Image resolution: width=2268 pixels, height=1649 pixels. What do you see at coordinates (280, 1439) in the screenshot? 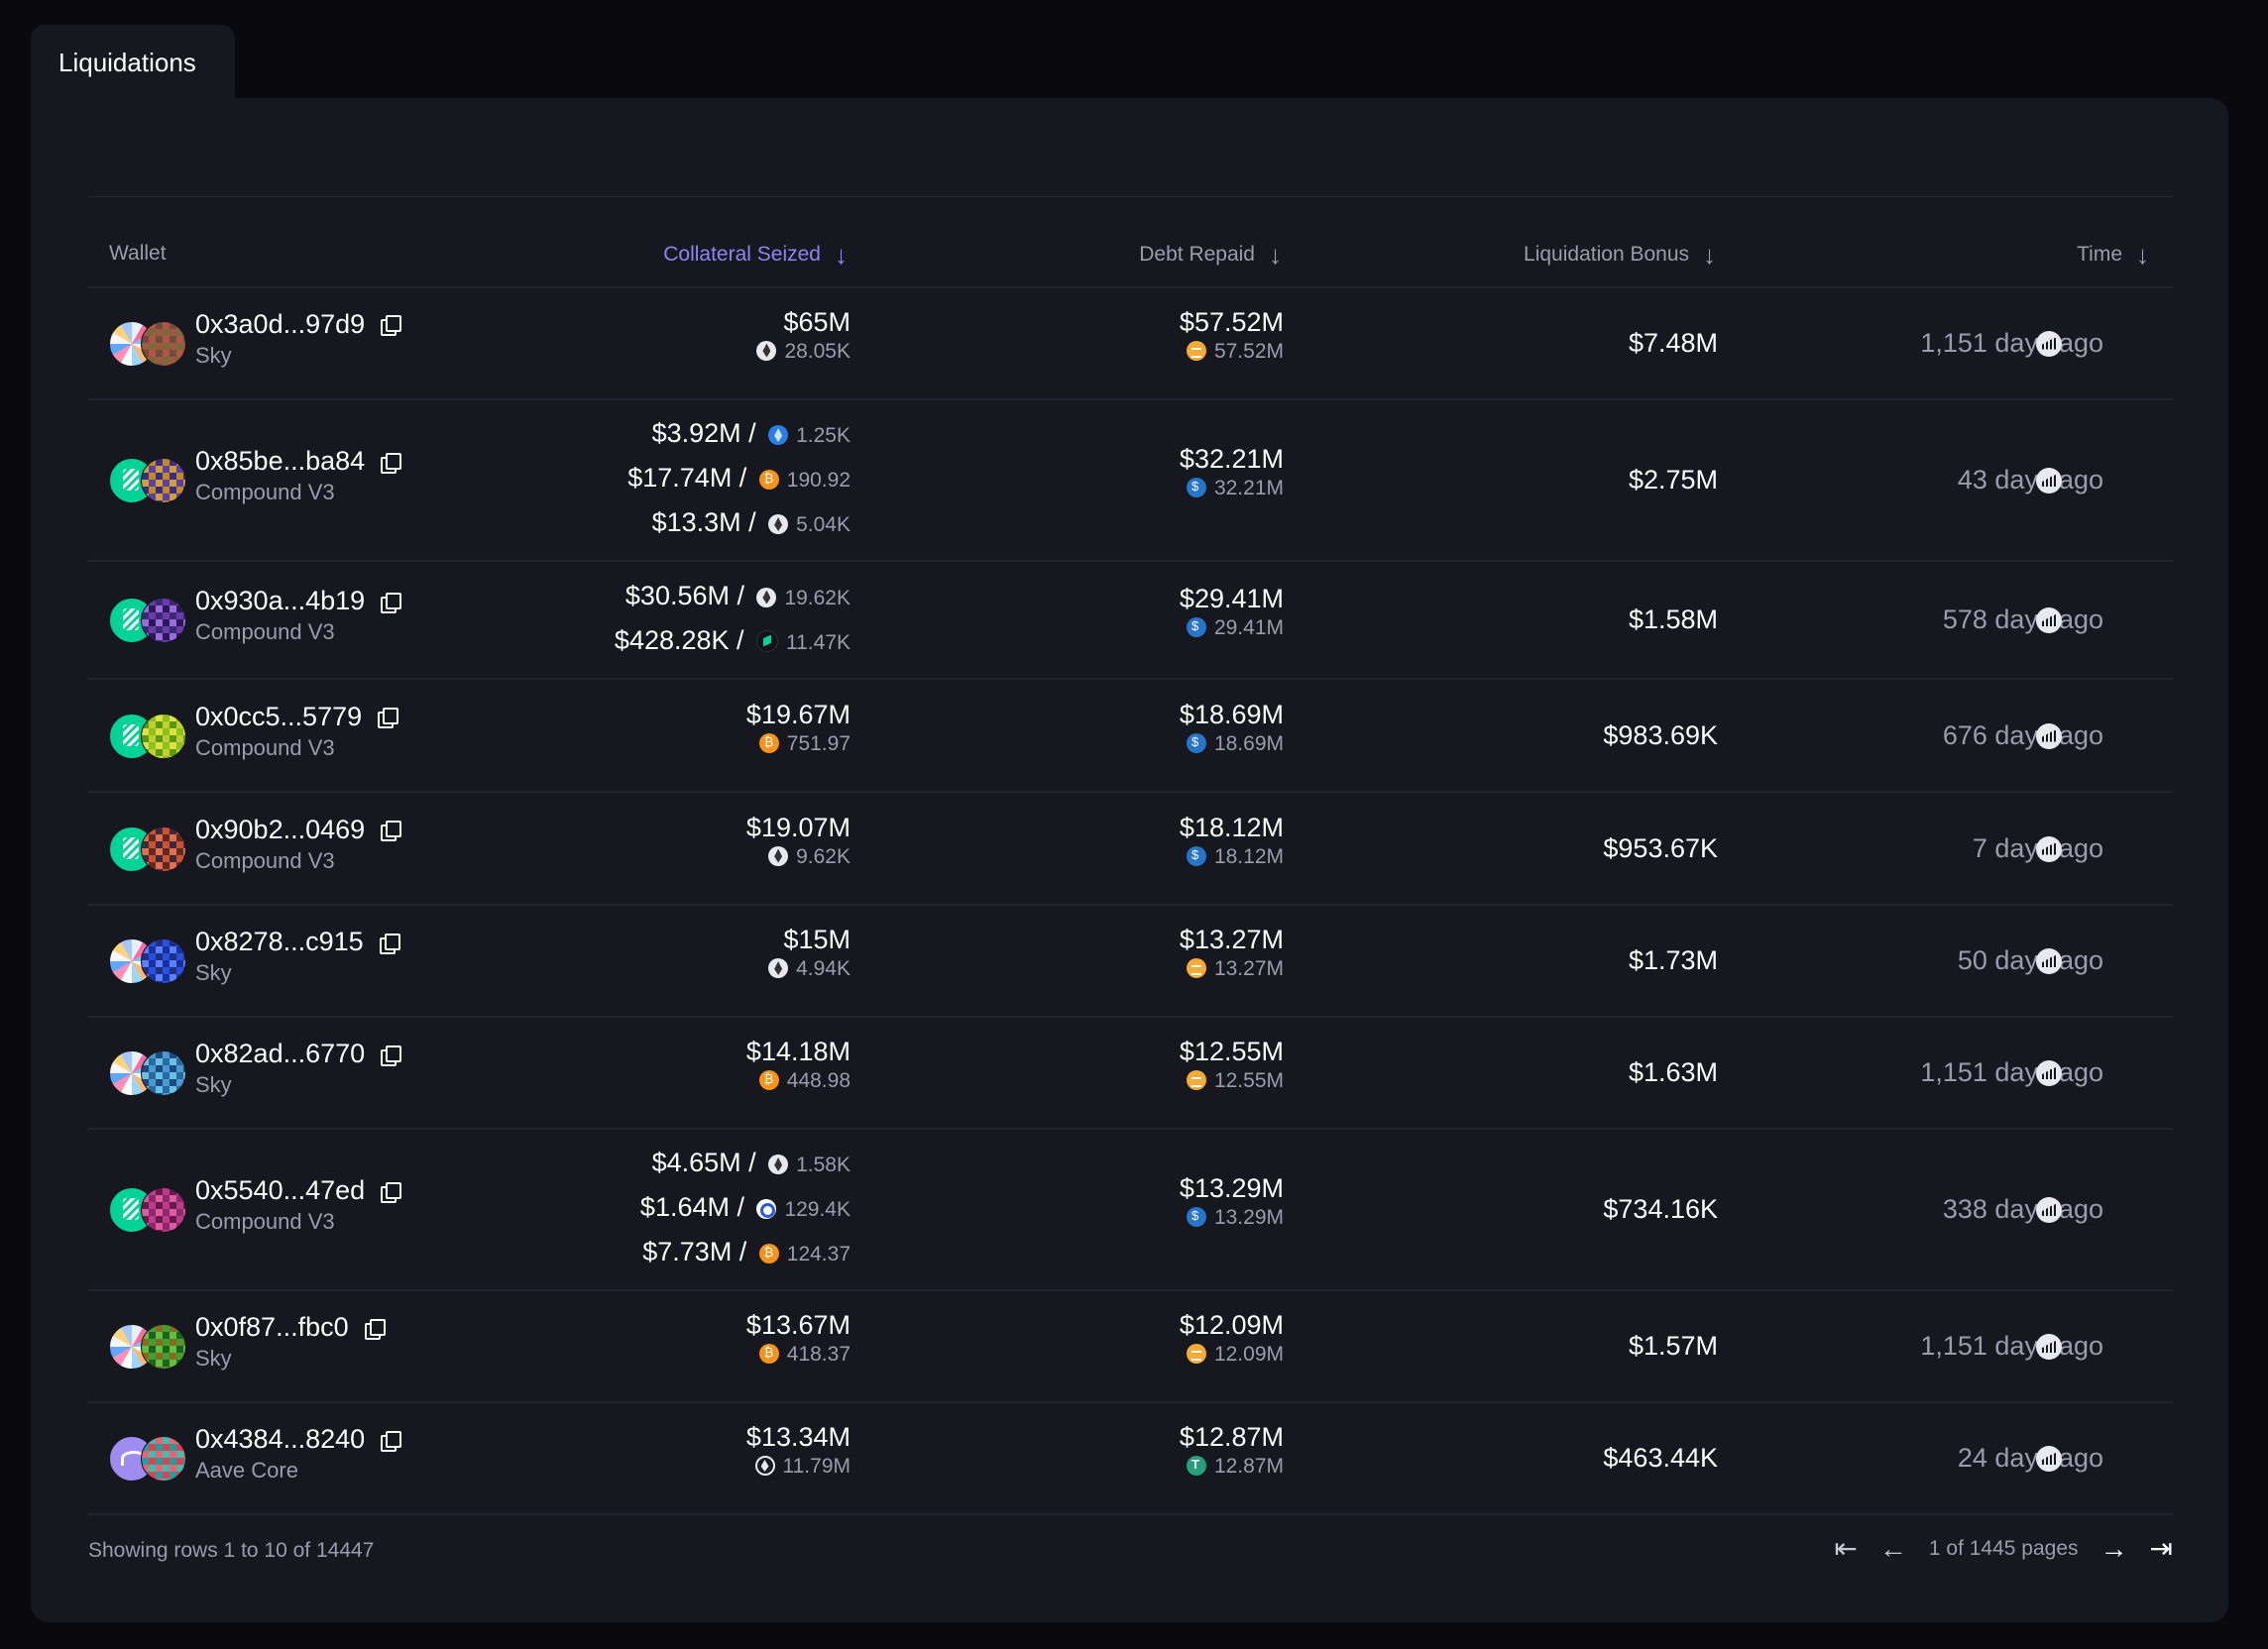
I see `wallet-address-text: 0x4384...8240` at bounding box center [280, 1439].